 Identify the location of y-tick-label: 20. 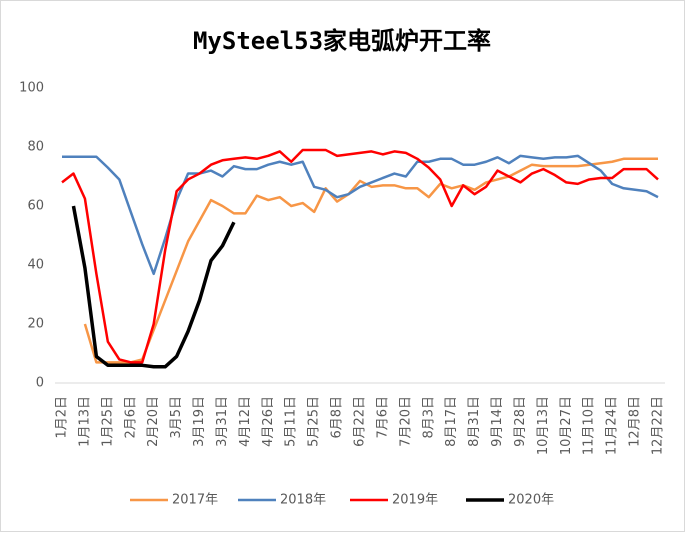
(35, 324).